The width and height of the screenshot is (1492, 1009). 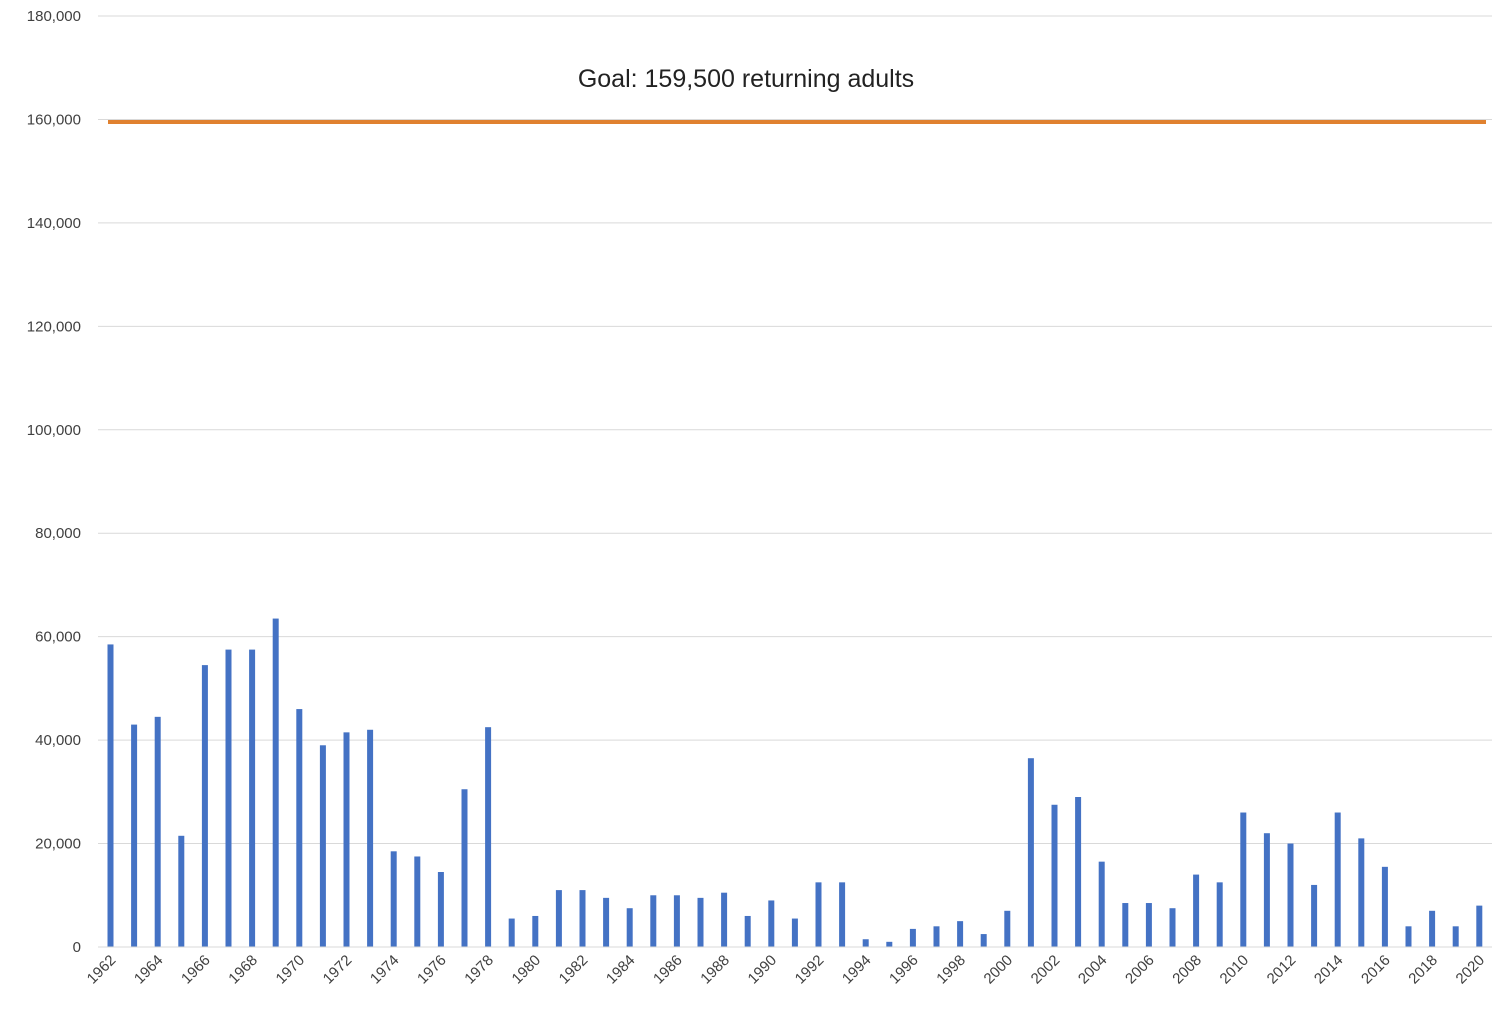 What do you see at coordinates (1078, 872) in the screenshot?
I see `bar-2003` at bounding box center [1078, 872].